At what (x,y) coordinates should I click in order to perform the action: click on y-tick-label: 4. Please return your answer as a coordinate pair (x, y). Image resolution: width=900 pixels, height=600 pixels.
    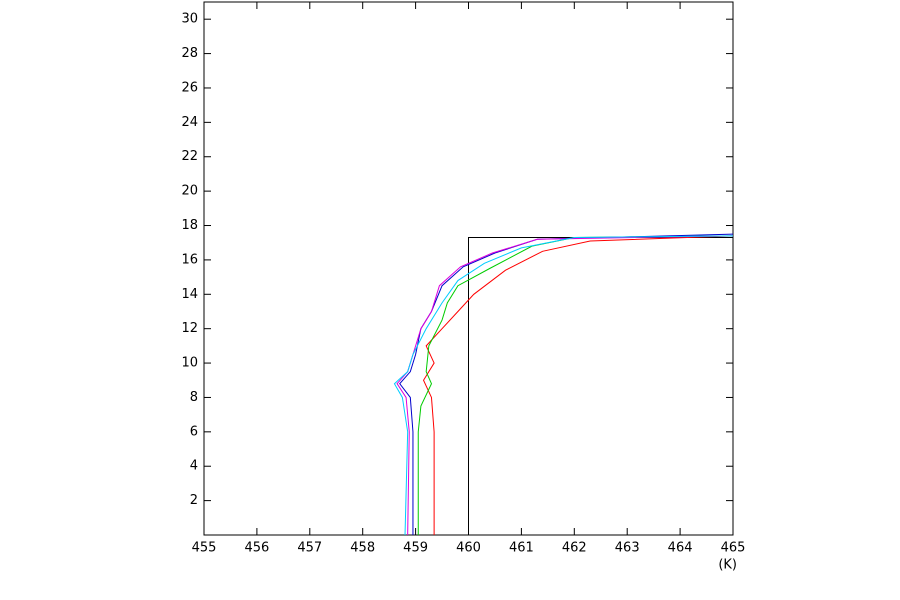
    Looking at the image, I should click on (194, 466).